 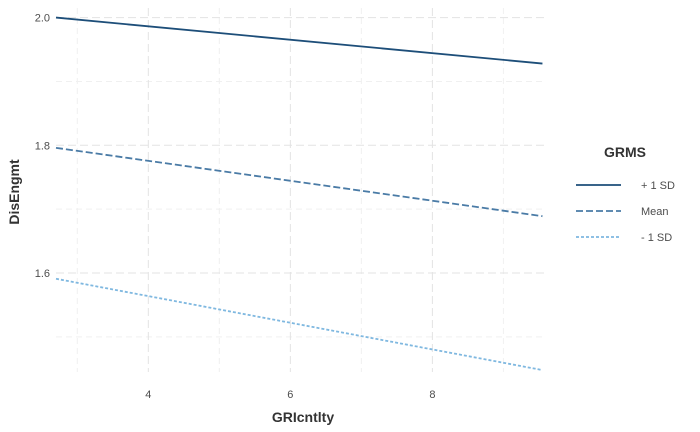 What do you see at coordinates (42, 19) in the screenshot?
I see `y-tick-label: 2.0` at bounding box center [42, 19].